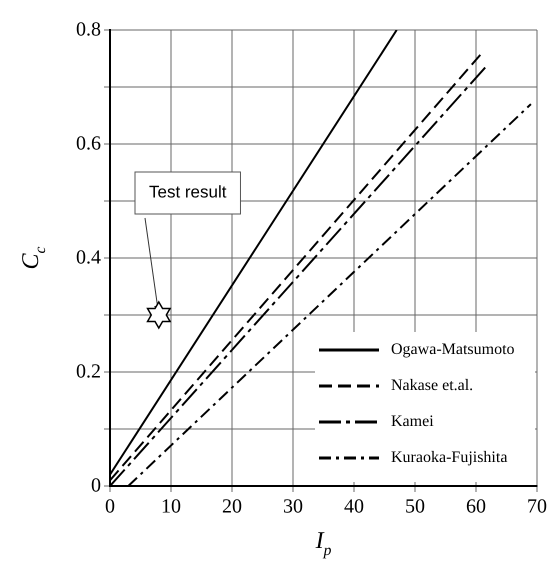 This screenshot has width=556, height=561. What do you see at coordinates (88, 371) in the screenshot?
I see `y-tick-label: 0.2` at bounding box center [88, 371].